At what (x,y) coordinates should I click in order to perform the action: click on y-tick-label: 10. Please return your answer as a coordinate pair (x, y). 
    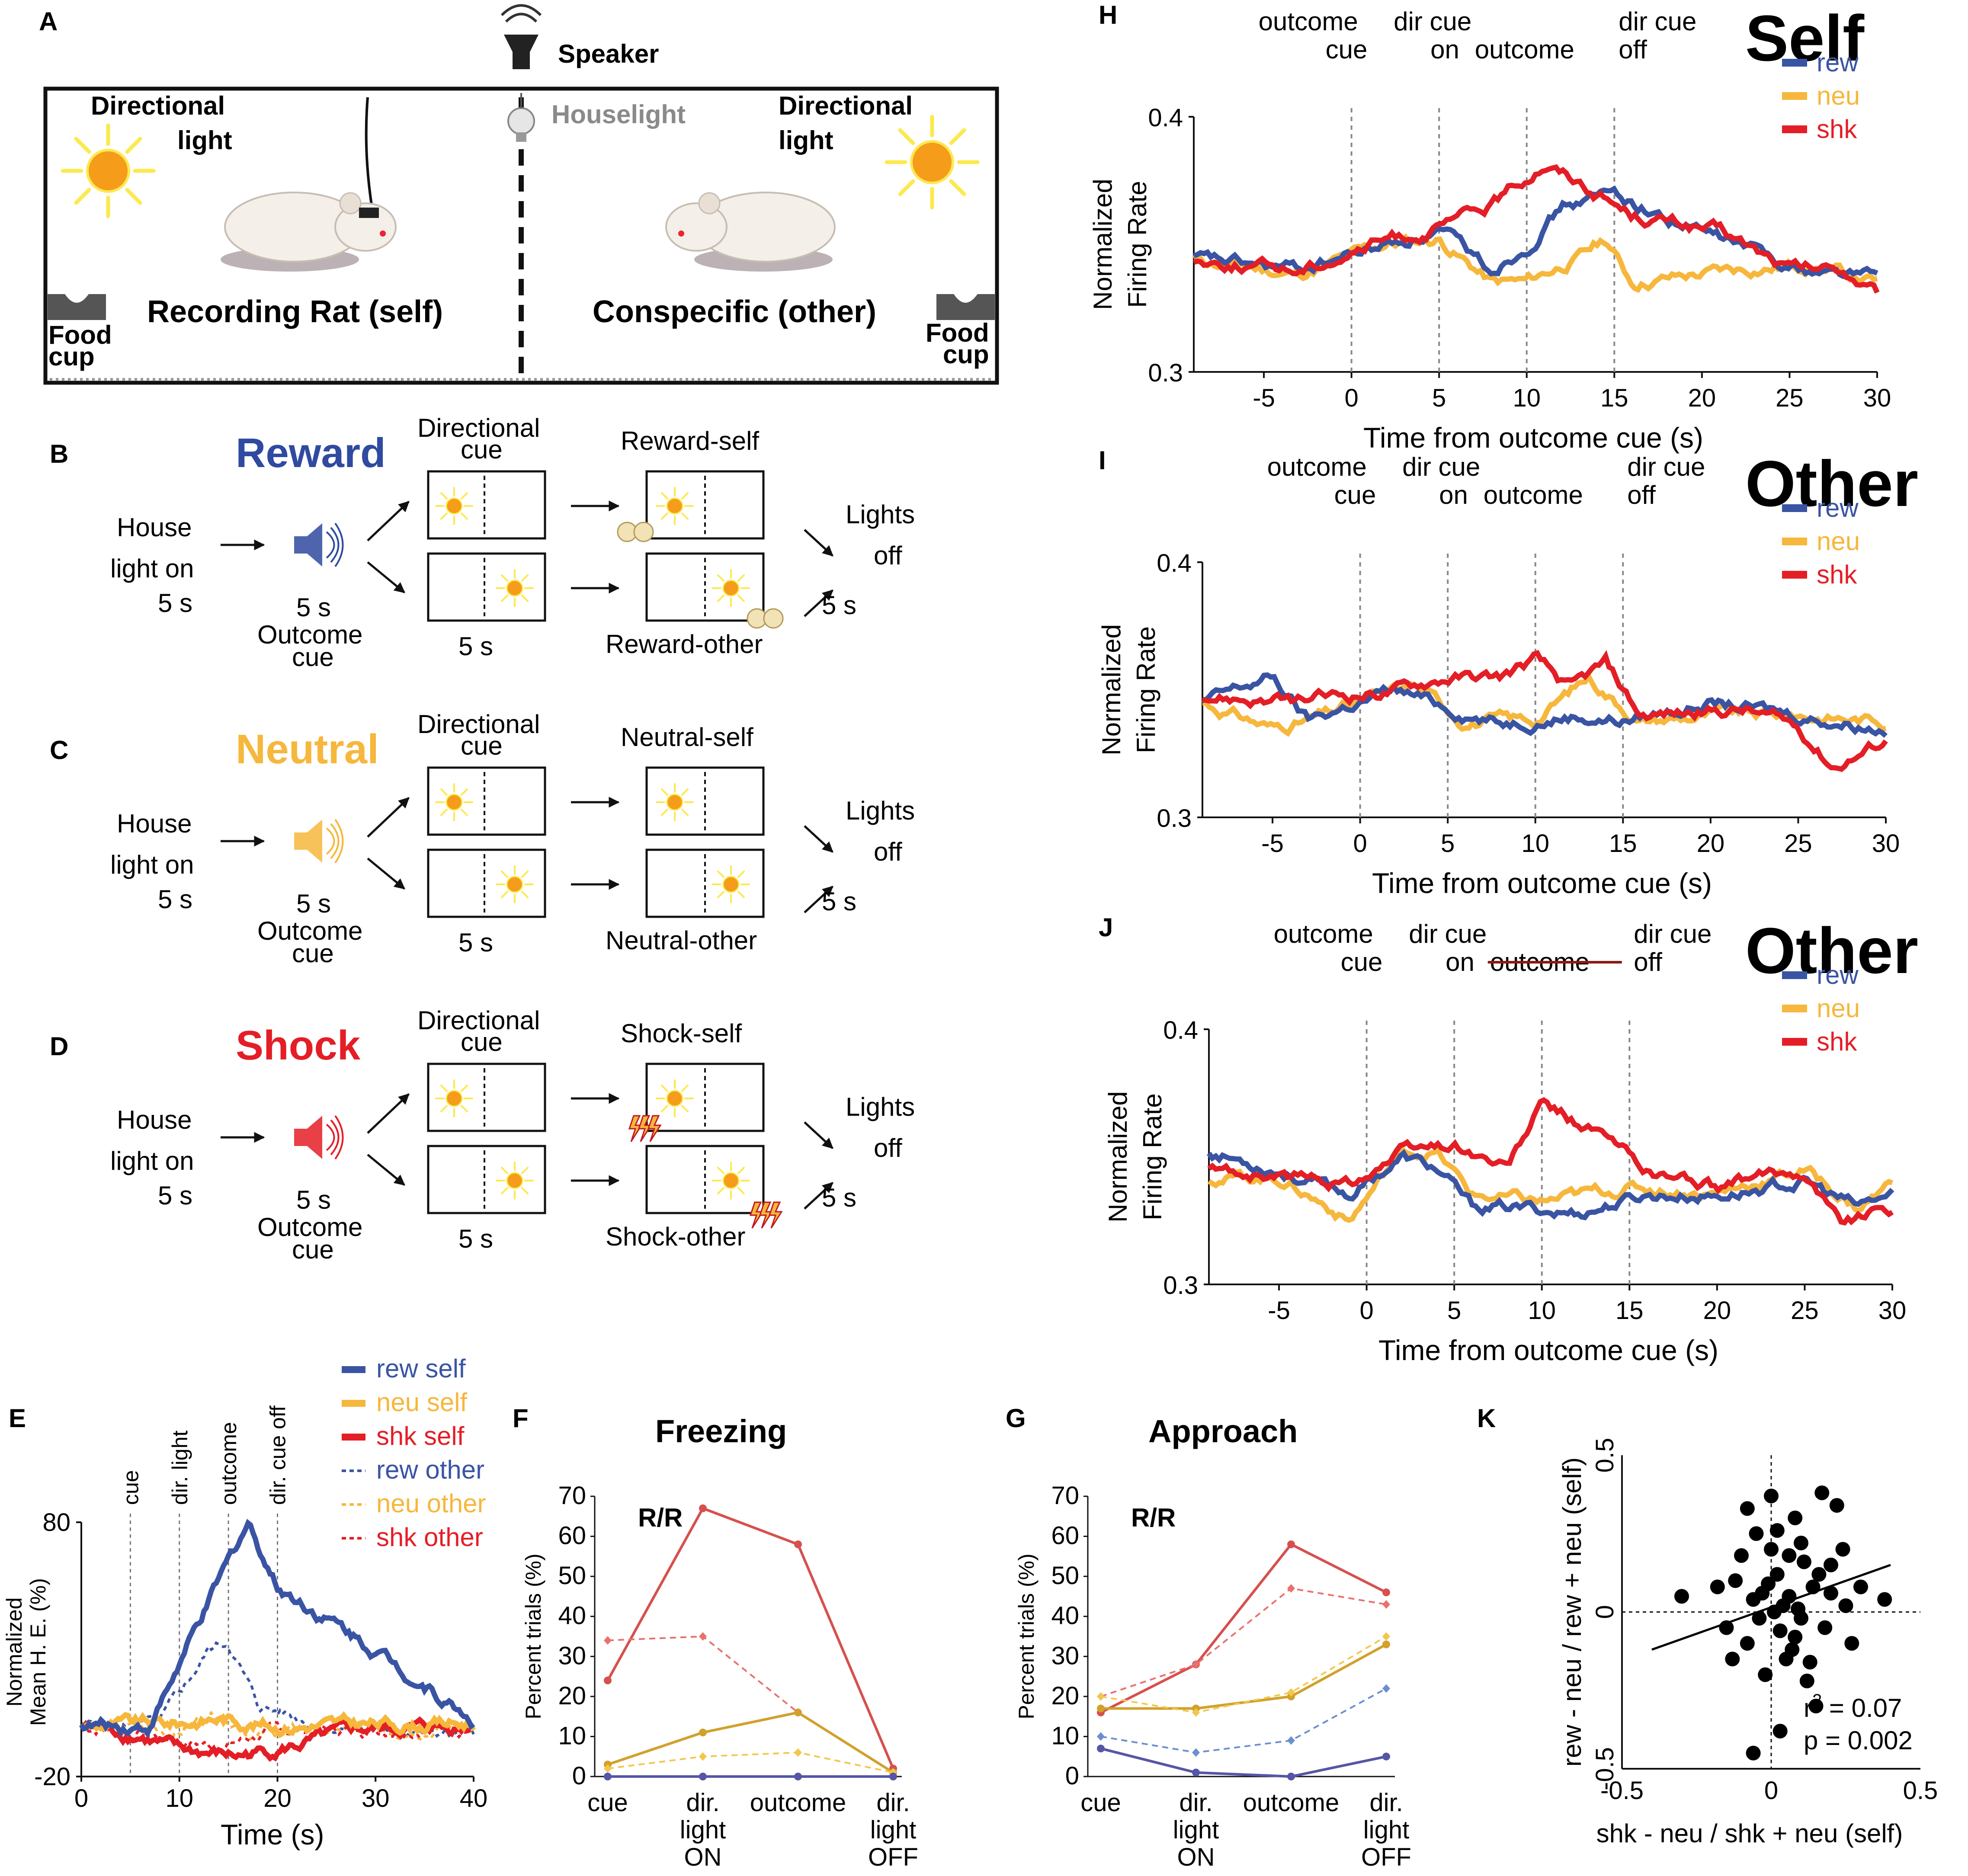
    Looking at the image, I should click on (572, 1736).